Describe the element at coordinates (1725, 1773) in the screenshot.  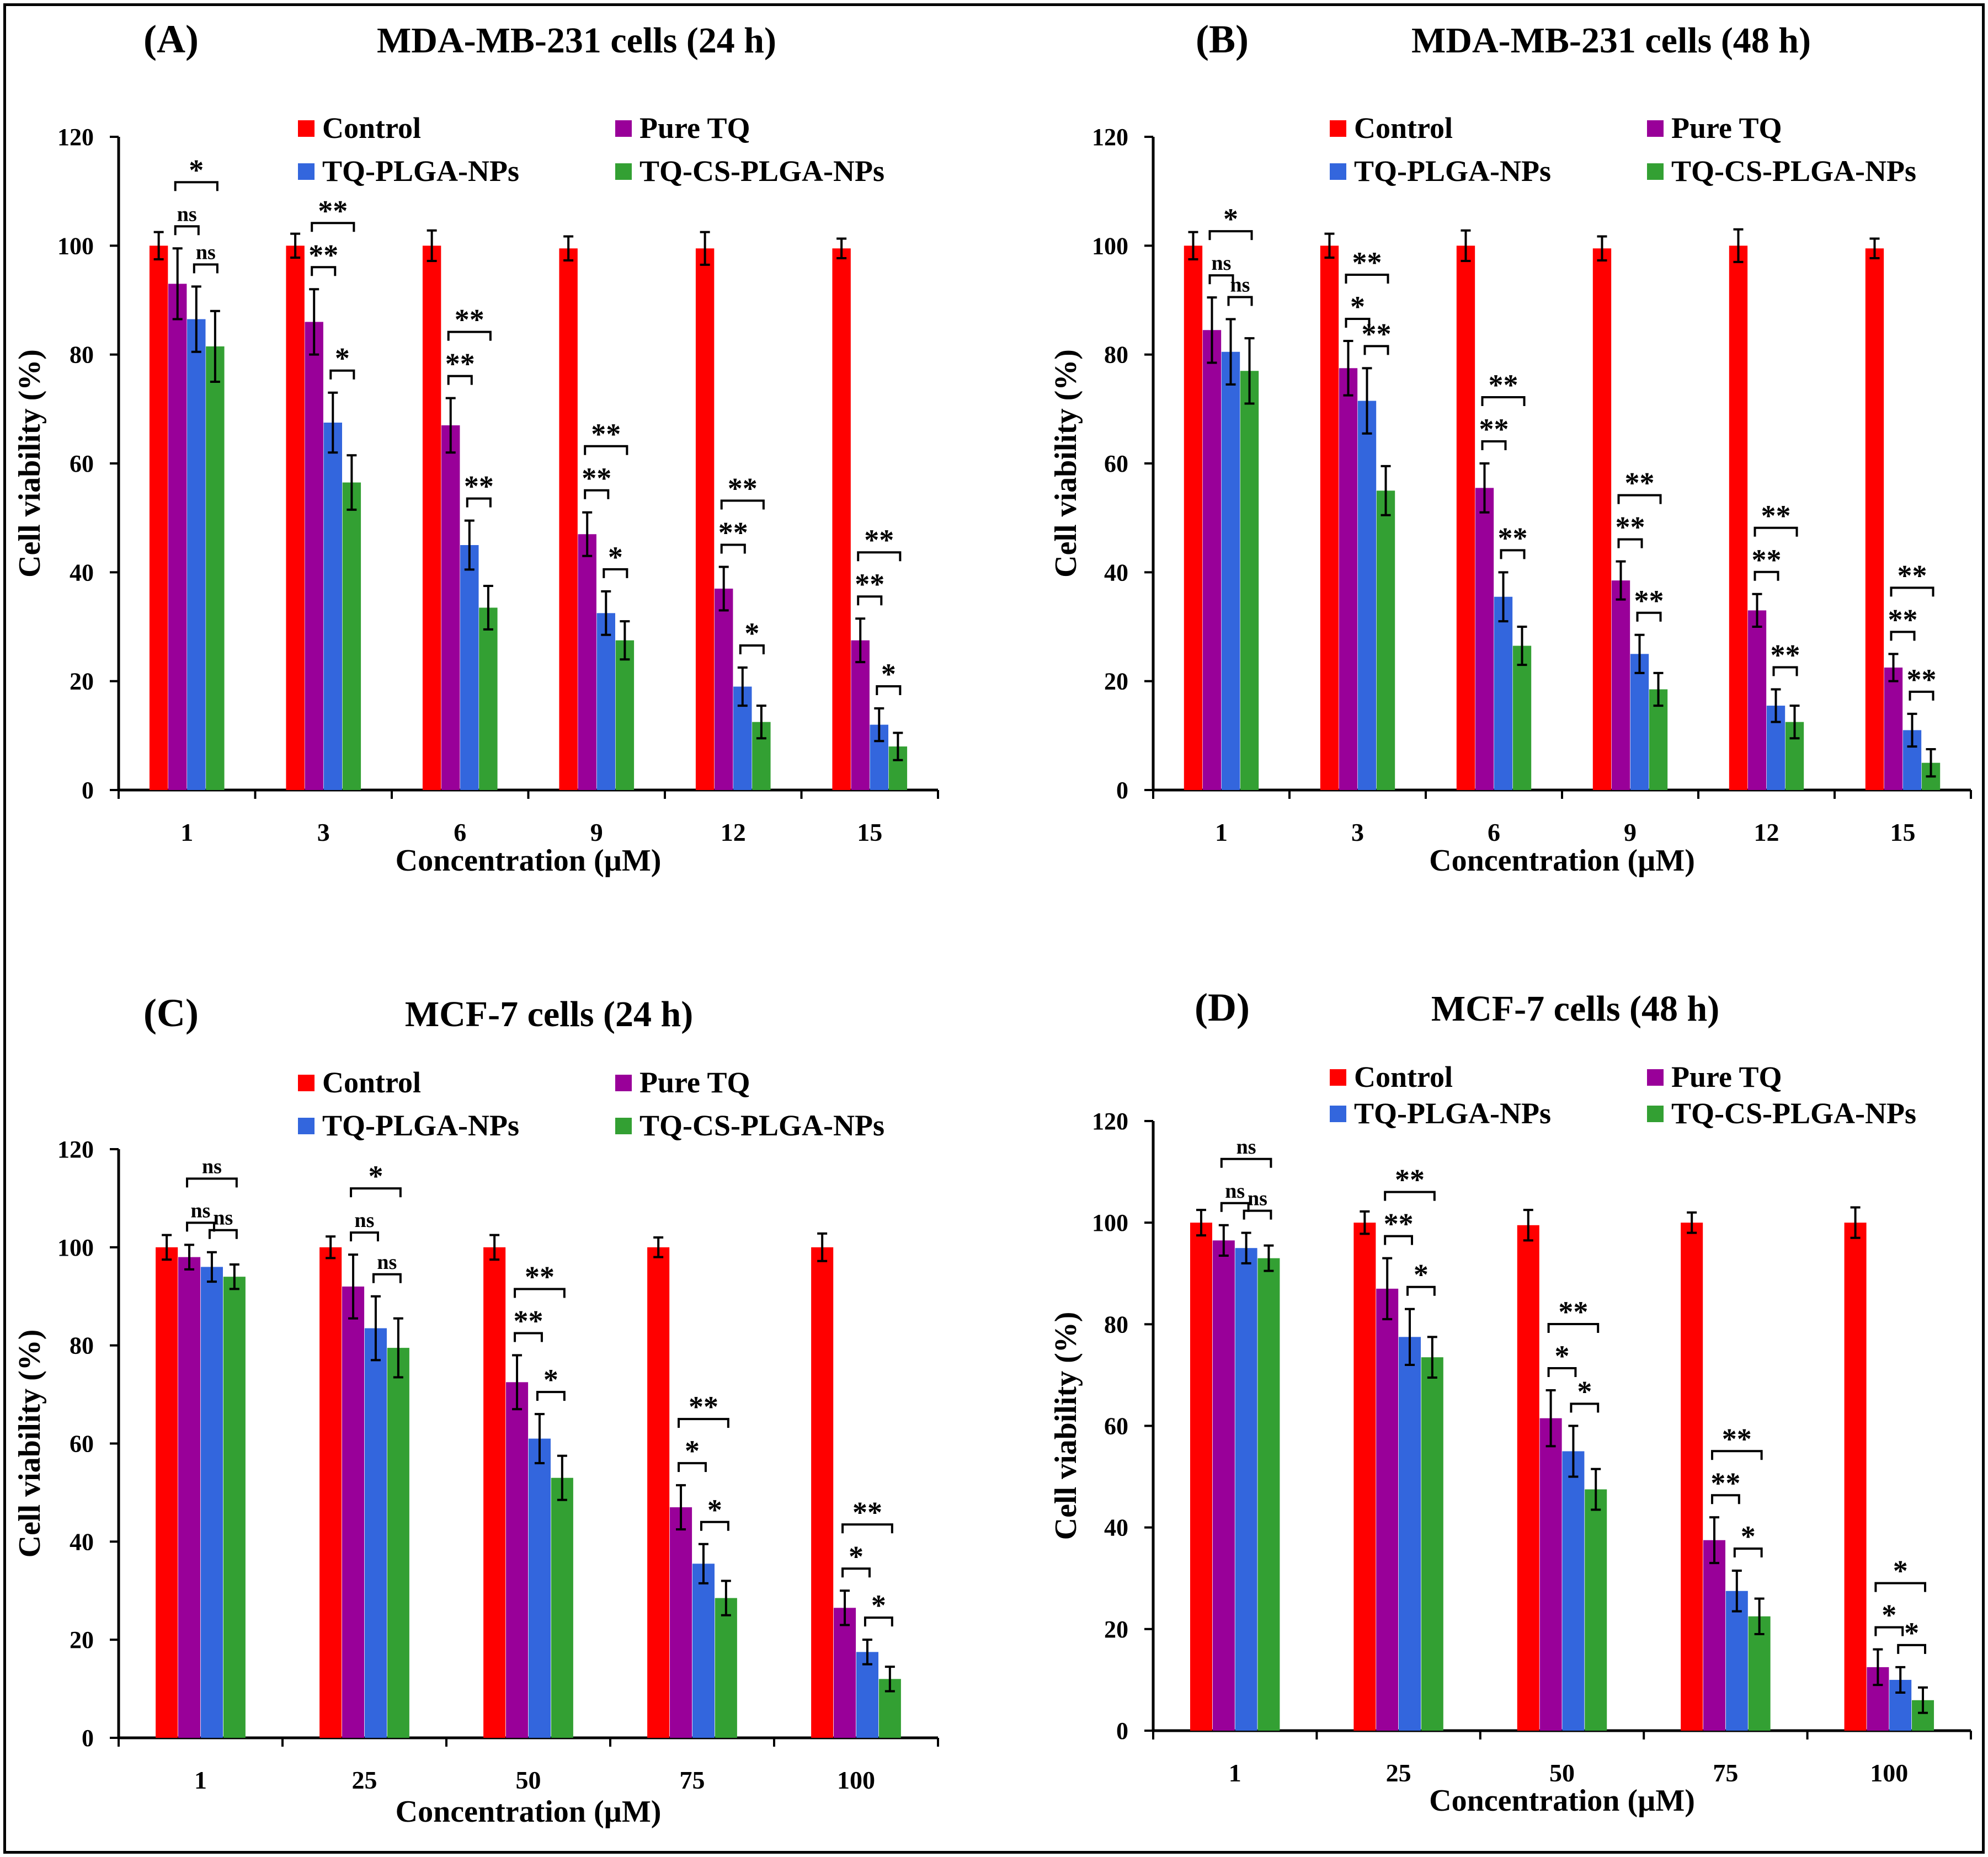
I see `x-tick-label: 75` at that location.